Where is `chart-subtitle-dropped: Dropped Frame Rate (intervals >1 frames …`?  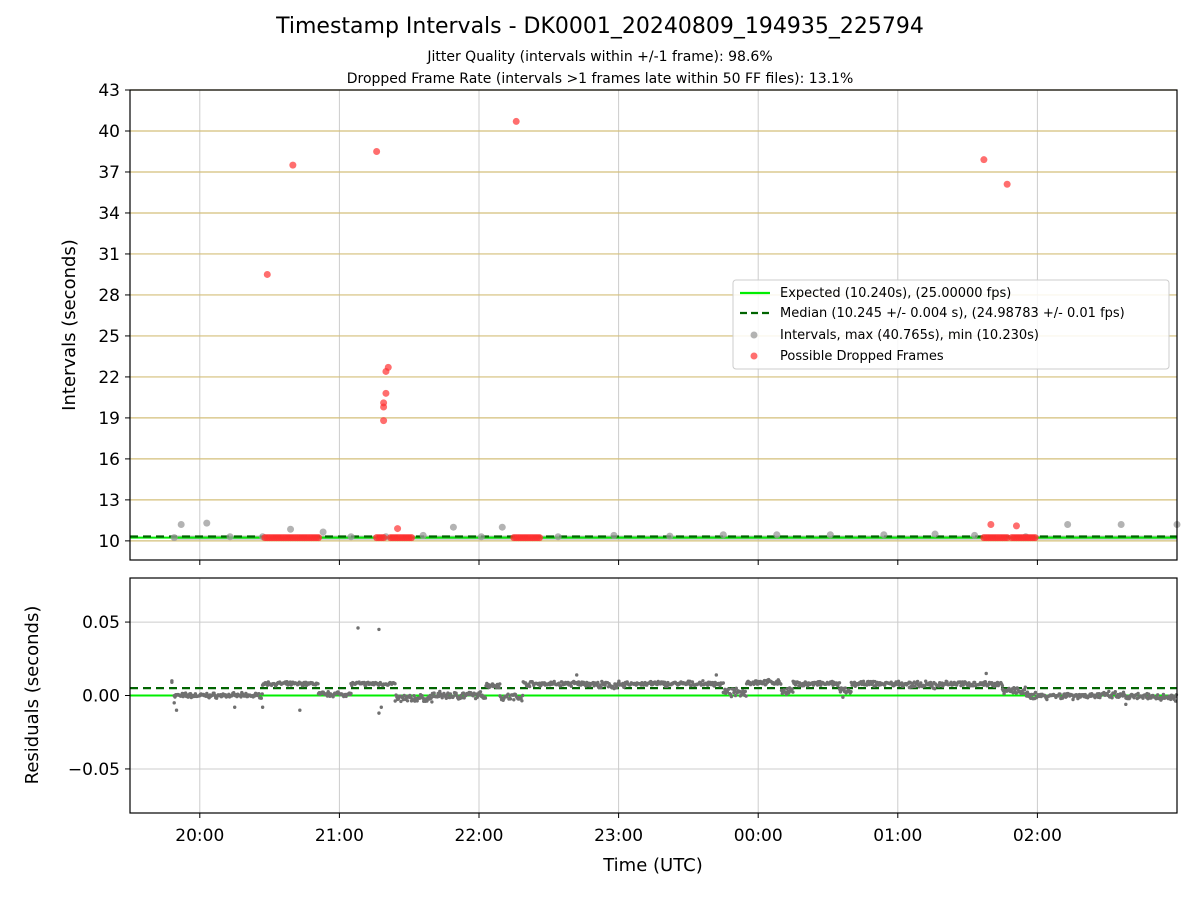
chart-subtitle-dropped: Dropped Frame Rate (intervals >1 frames … is located at coordinates (600, 79).